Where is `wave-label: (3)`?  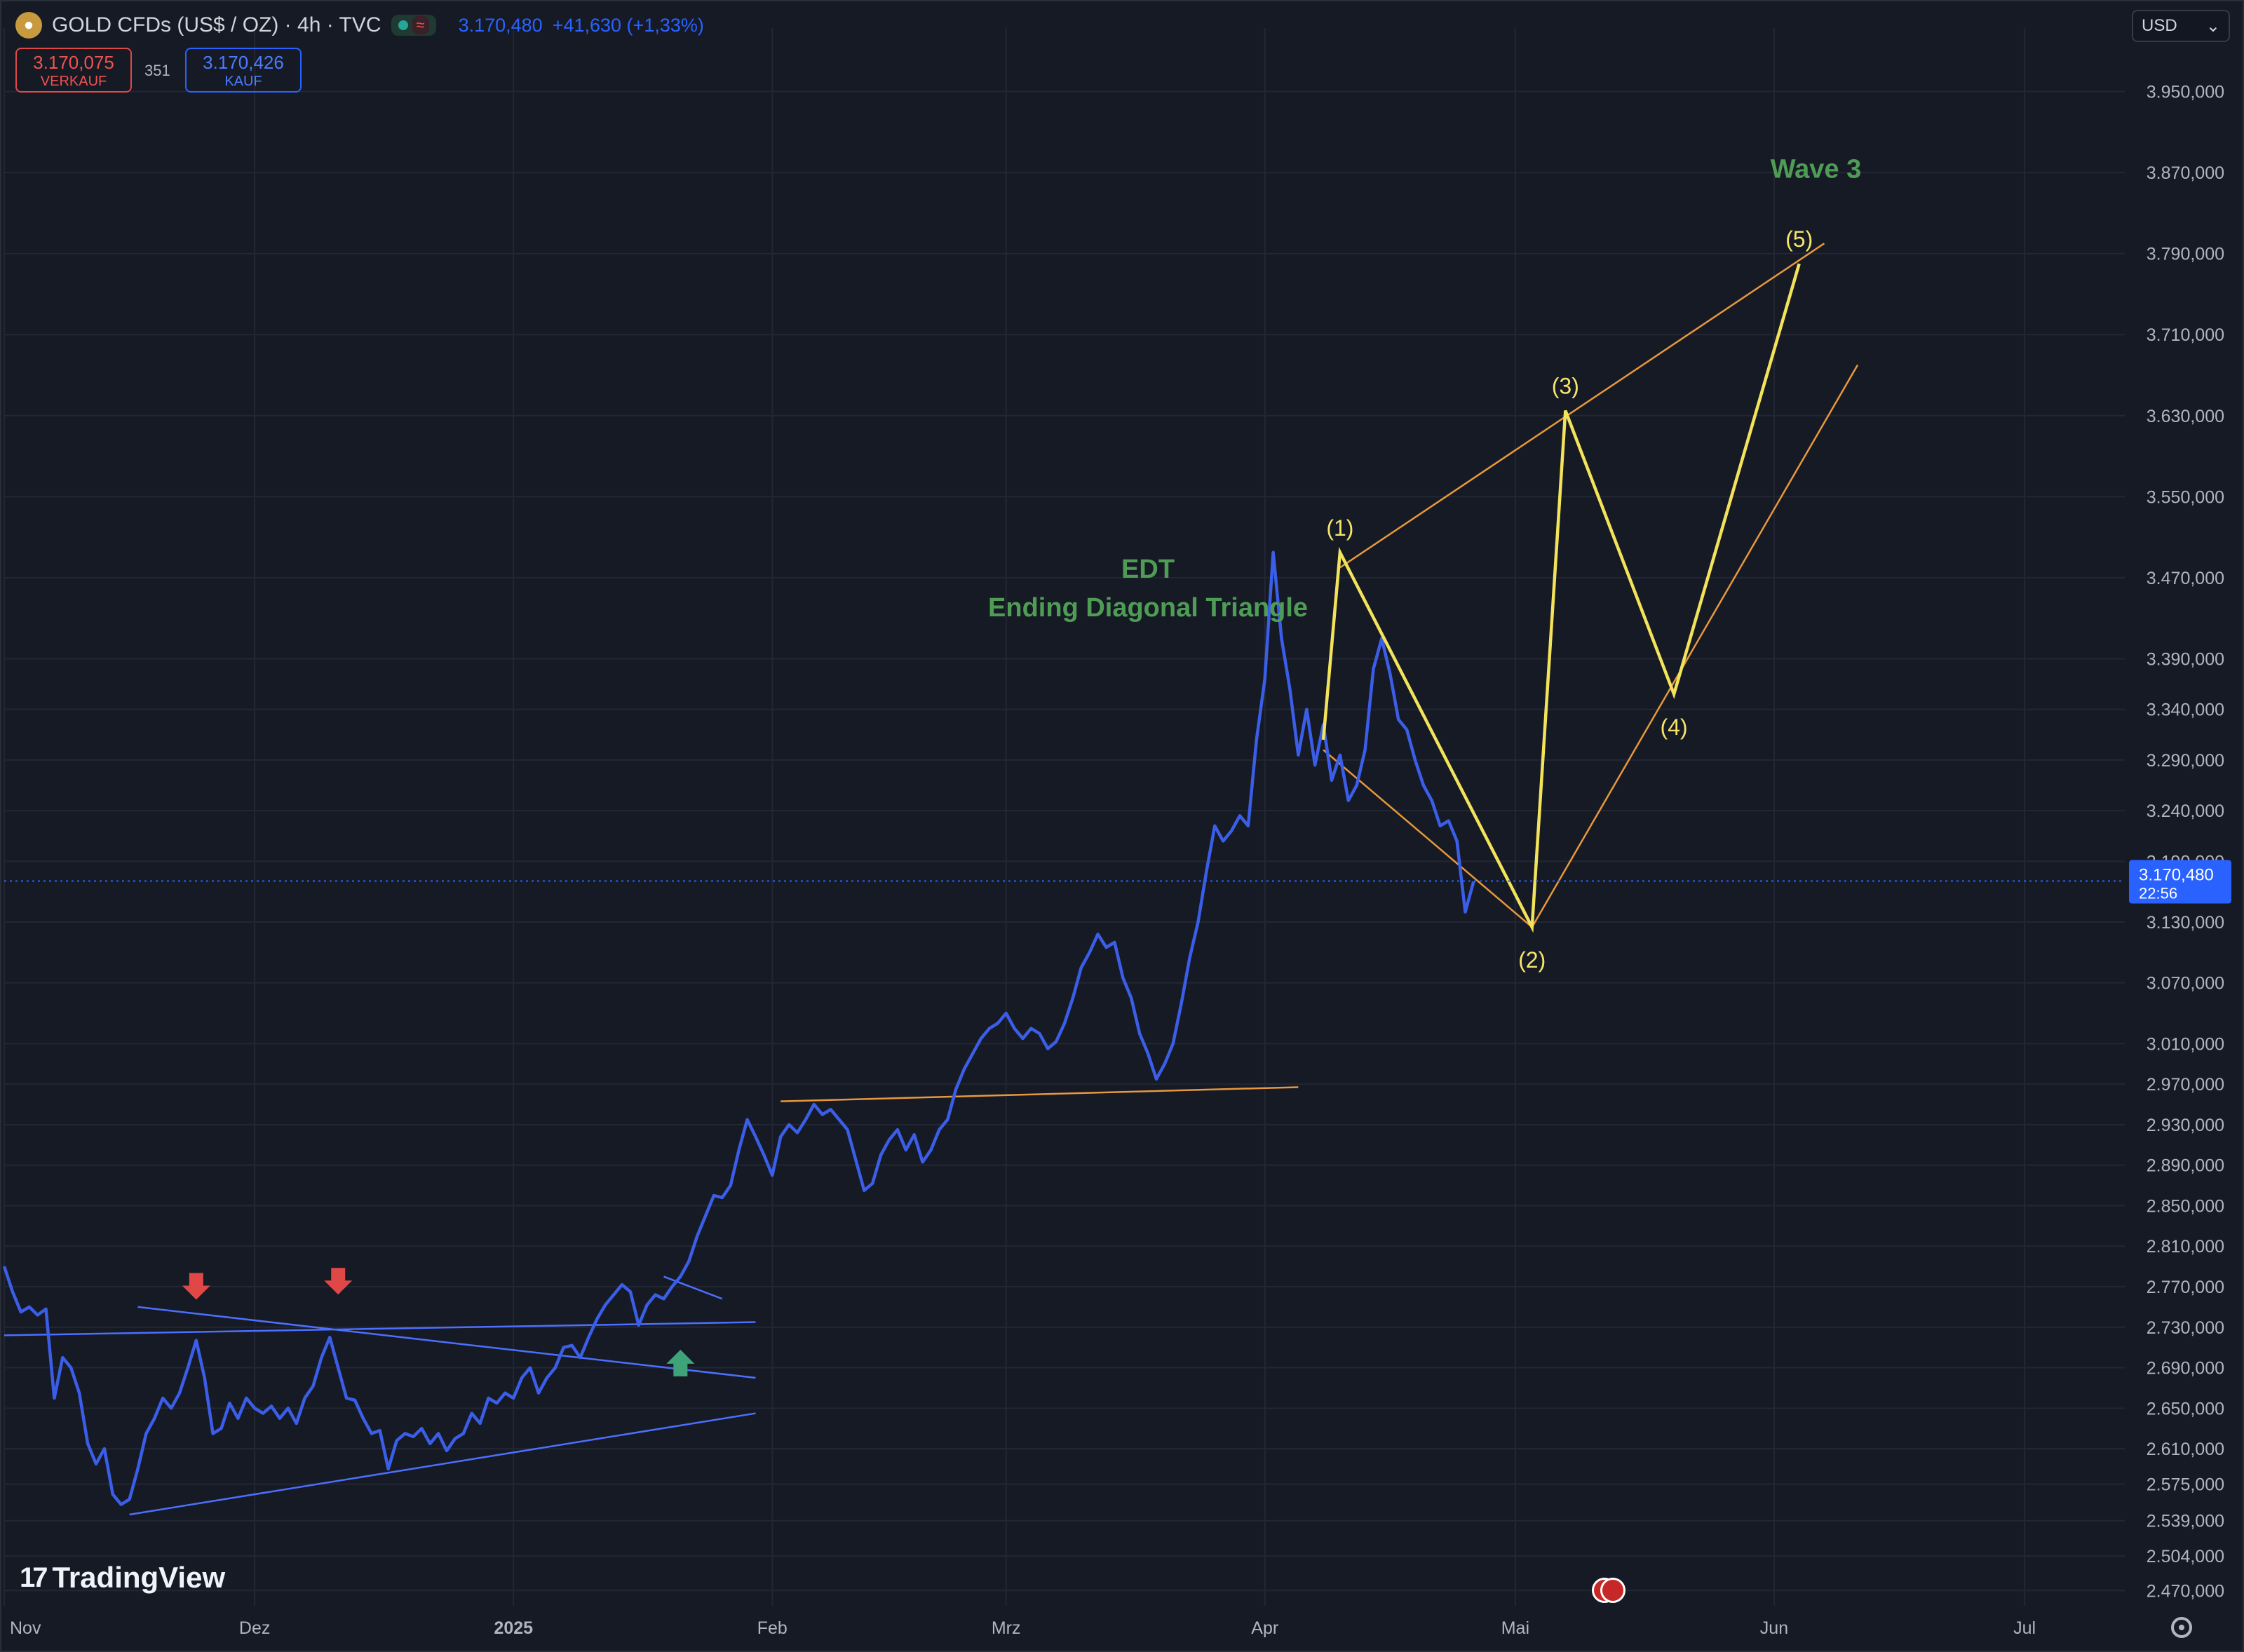 wave-label: (3) is located at coordinates (1566, 386).